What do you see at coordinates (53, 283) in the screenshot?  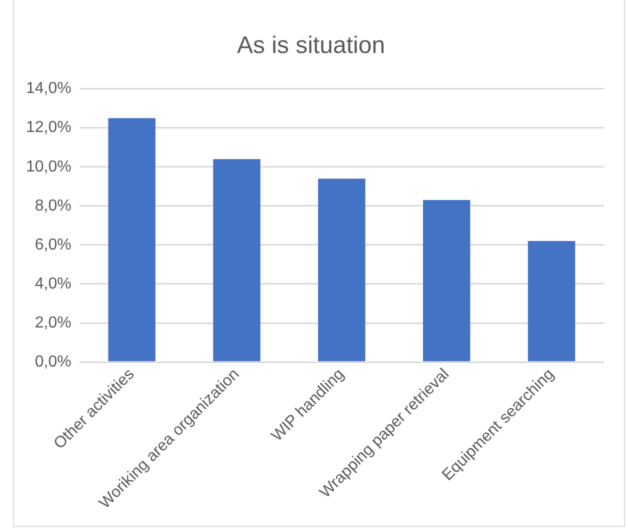 I see `y-tick-label: 4,0%` at bounding box center [53, 283].